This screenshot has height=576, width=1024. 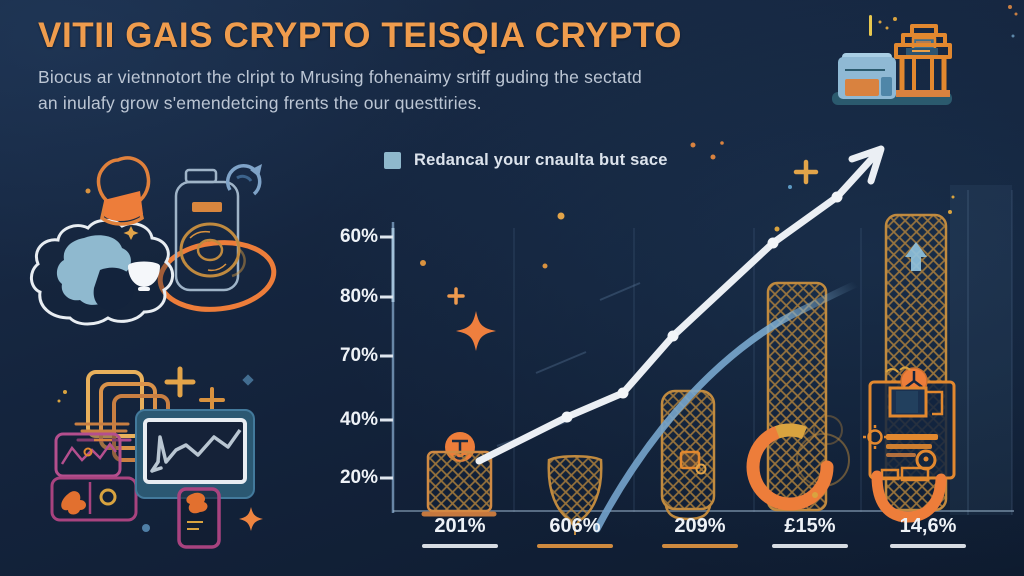 I want to click on y-tick-label: 20%, so click(x=358, y=477).